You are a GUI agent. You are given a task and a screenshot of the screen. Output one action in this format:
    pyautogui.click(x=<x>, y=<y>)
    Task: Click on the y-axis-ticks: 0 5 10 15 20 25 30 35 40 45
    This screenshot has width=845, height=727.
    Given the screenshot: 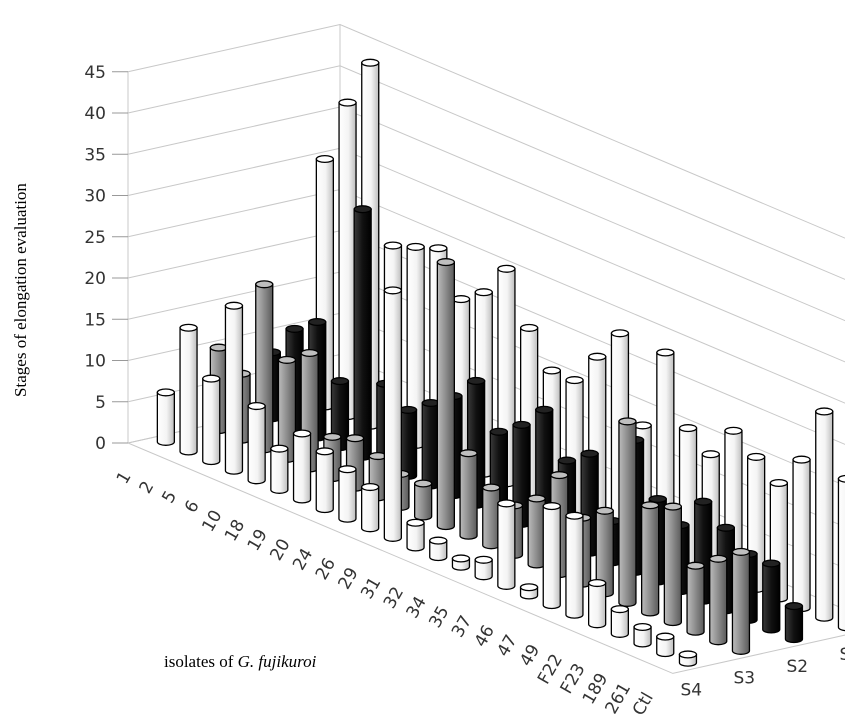 What is the action you would take?
    pyautogui.click(x=106, y=258)
    